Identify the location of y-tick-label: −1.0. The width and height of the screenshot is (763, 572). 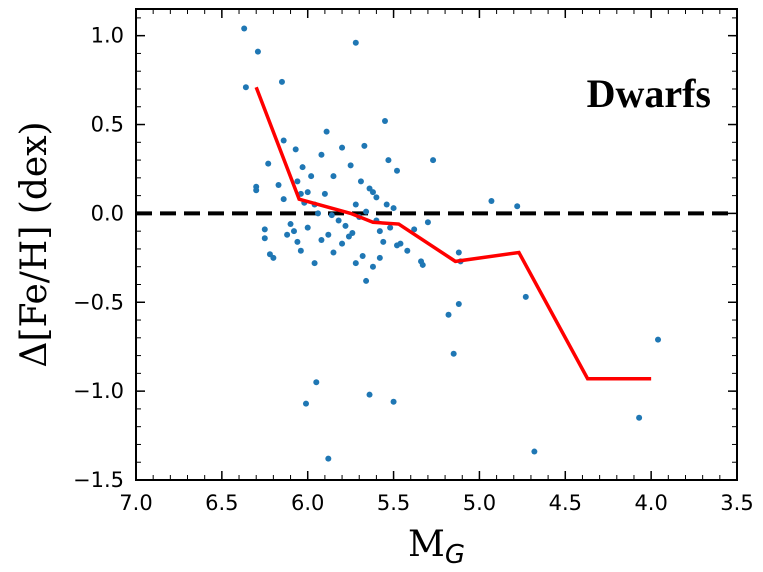
(98, 391).